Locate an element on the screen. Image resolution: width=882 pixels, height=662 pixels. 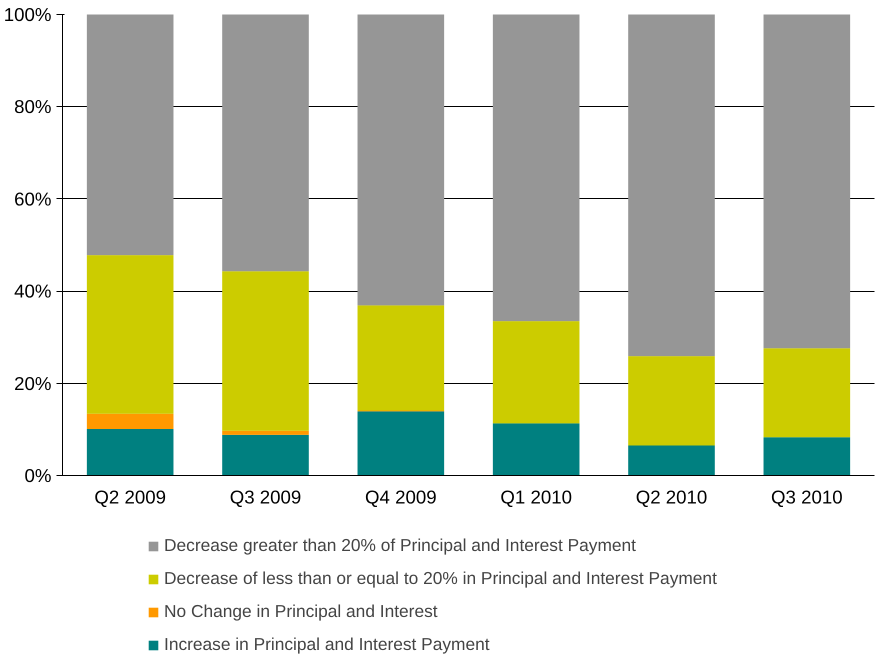
y-tick-label: 80% is located at coordinates (33, 107).